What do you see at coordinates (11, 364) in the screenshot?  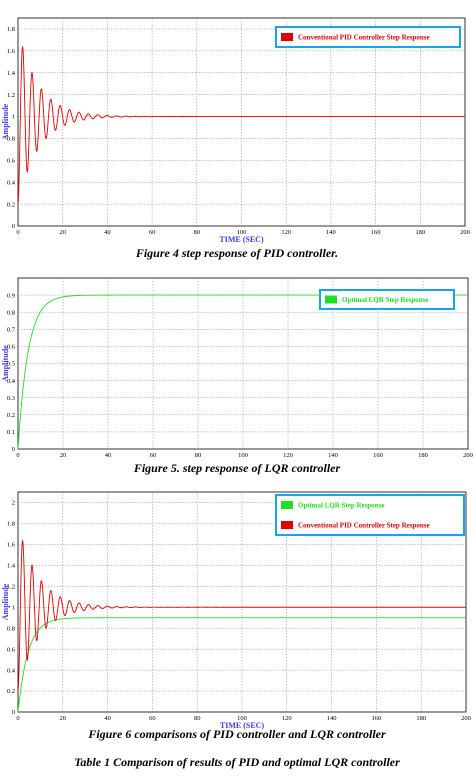 I see `y-tick-label: 0.5` at bounding box center [11, 364].